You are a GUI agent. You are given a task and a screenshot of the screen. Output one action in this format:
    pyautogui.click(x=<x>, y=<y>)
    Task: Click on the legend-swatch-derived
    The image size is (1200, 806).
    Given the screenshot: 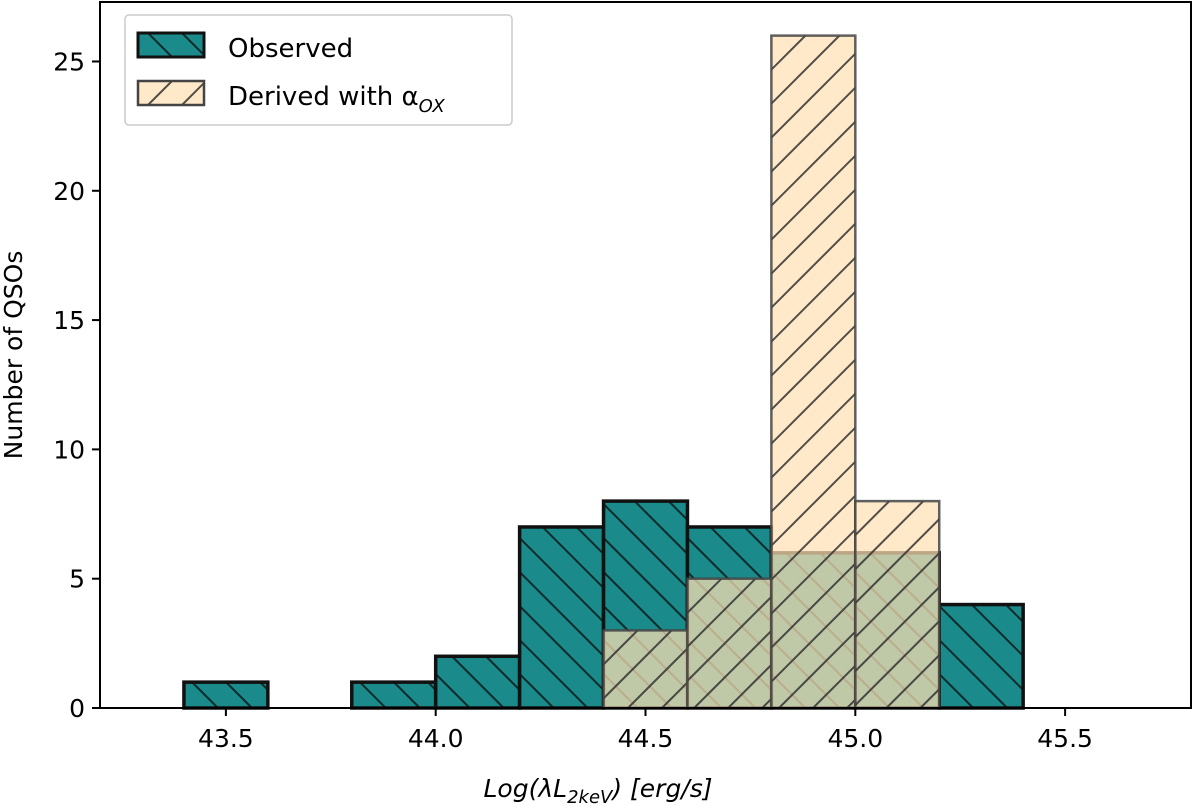 What is the action you would take?
    pyautogui.click(x=171, y=93)
    